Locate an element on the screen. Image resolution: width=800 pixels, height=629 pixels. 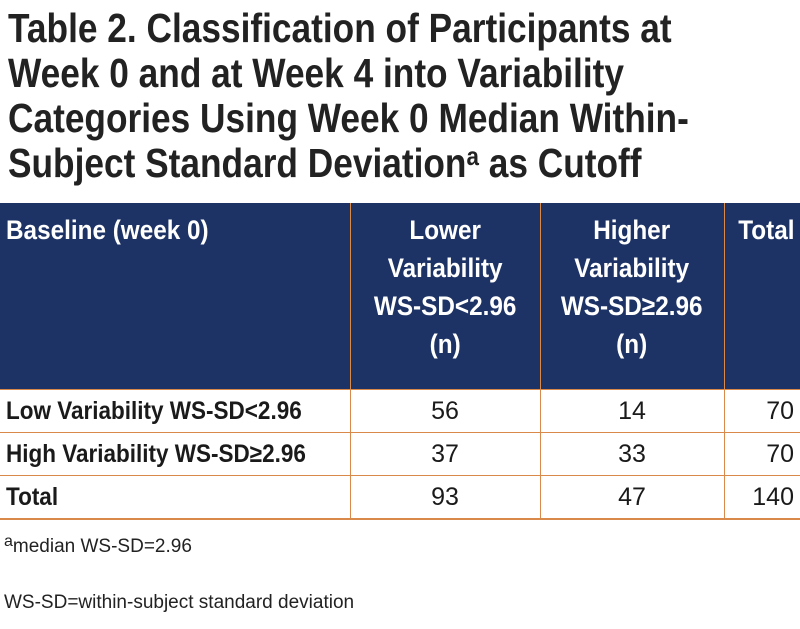
title-line-4: Subject Standard Deviationa as Cutoff is located at coordinates (346, 163).